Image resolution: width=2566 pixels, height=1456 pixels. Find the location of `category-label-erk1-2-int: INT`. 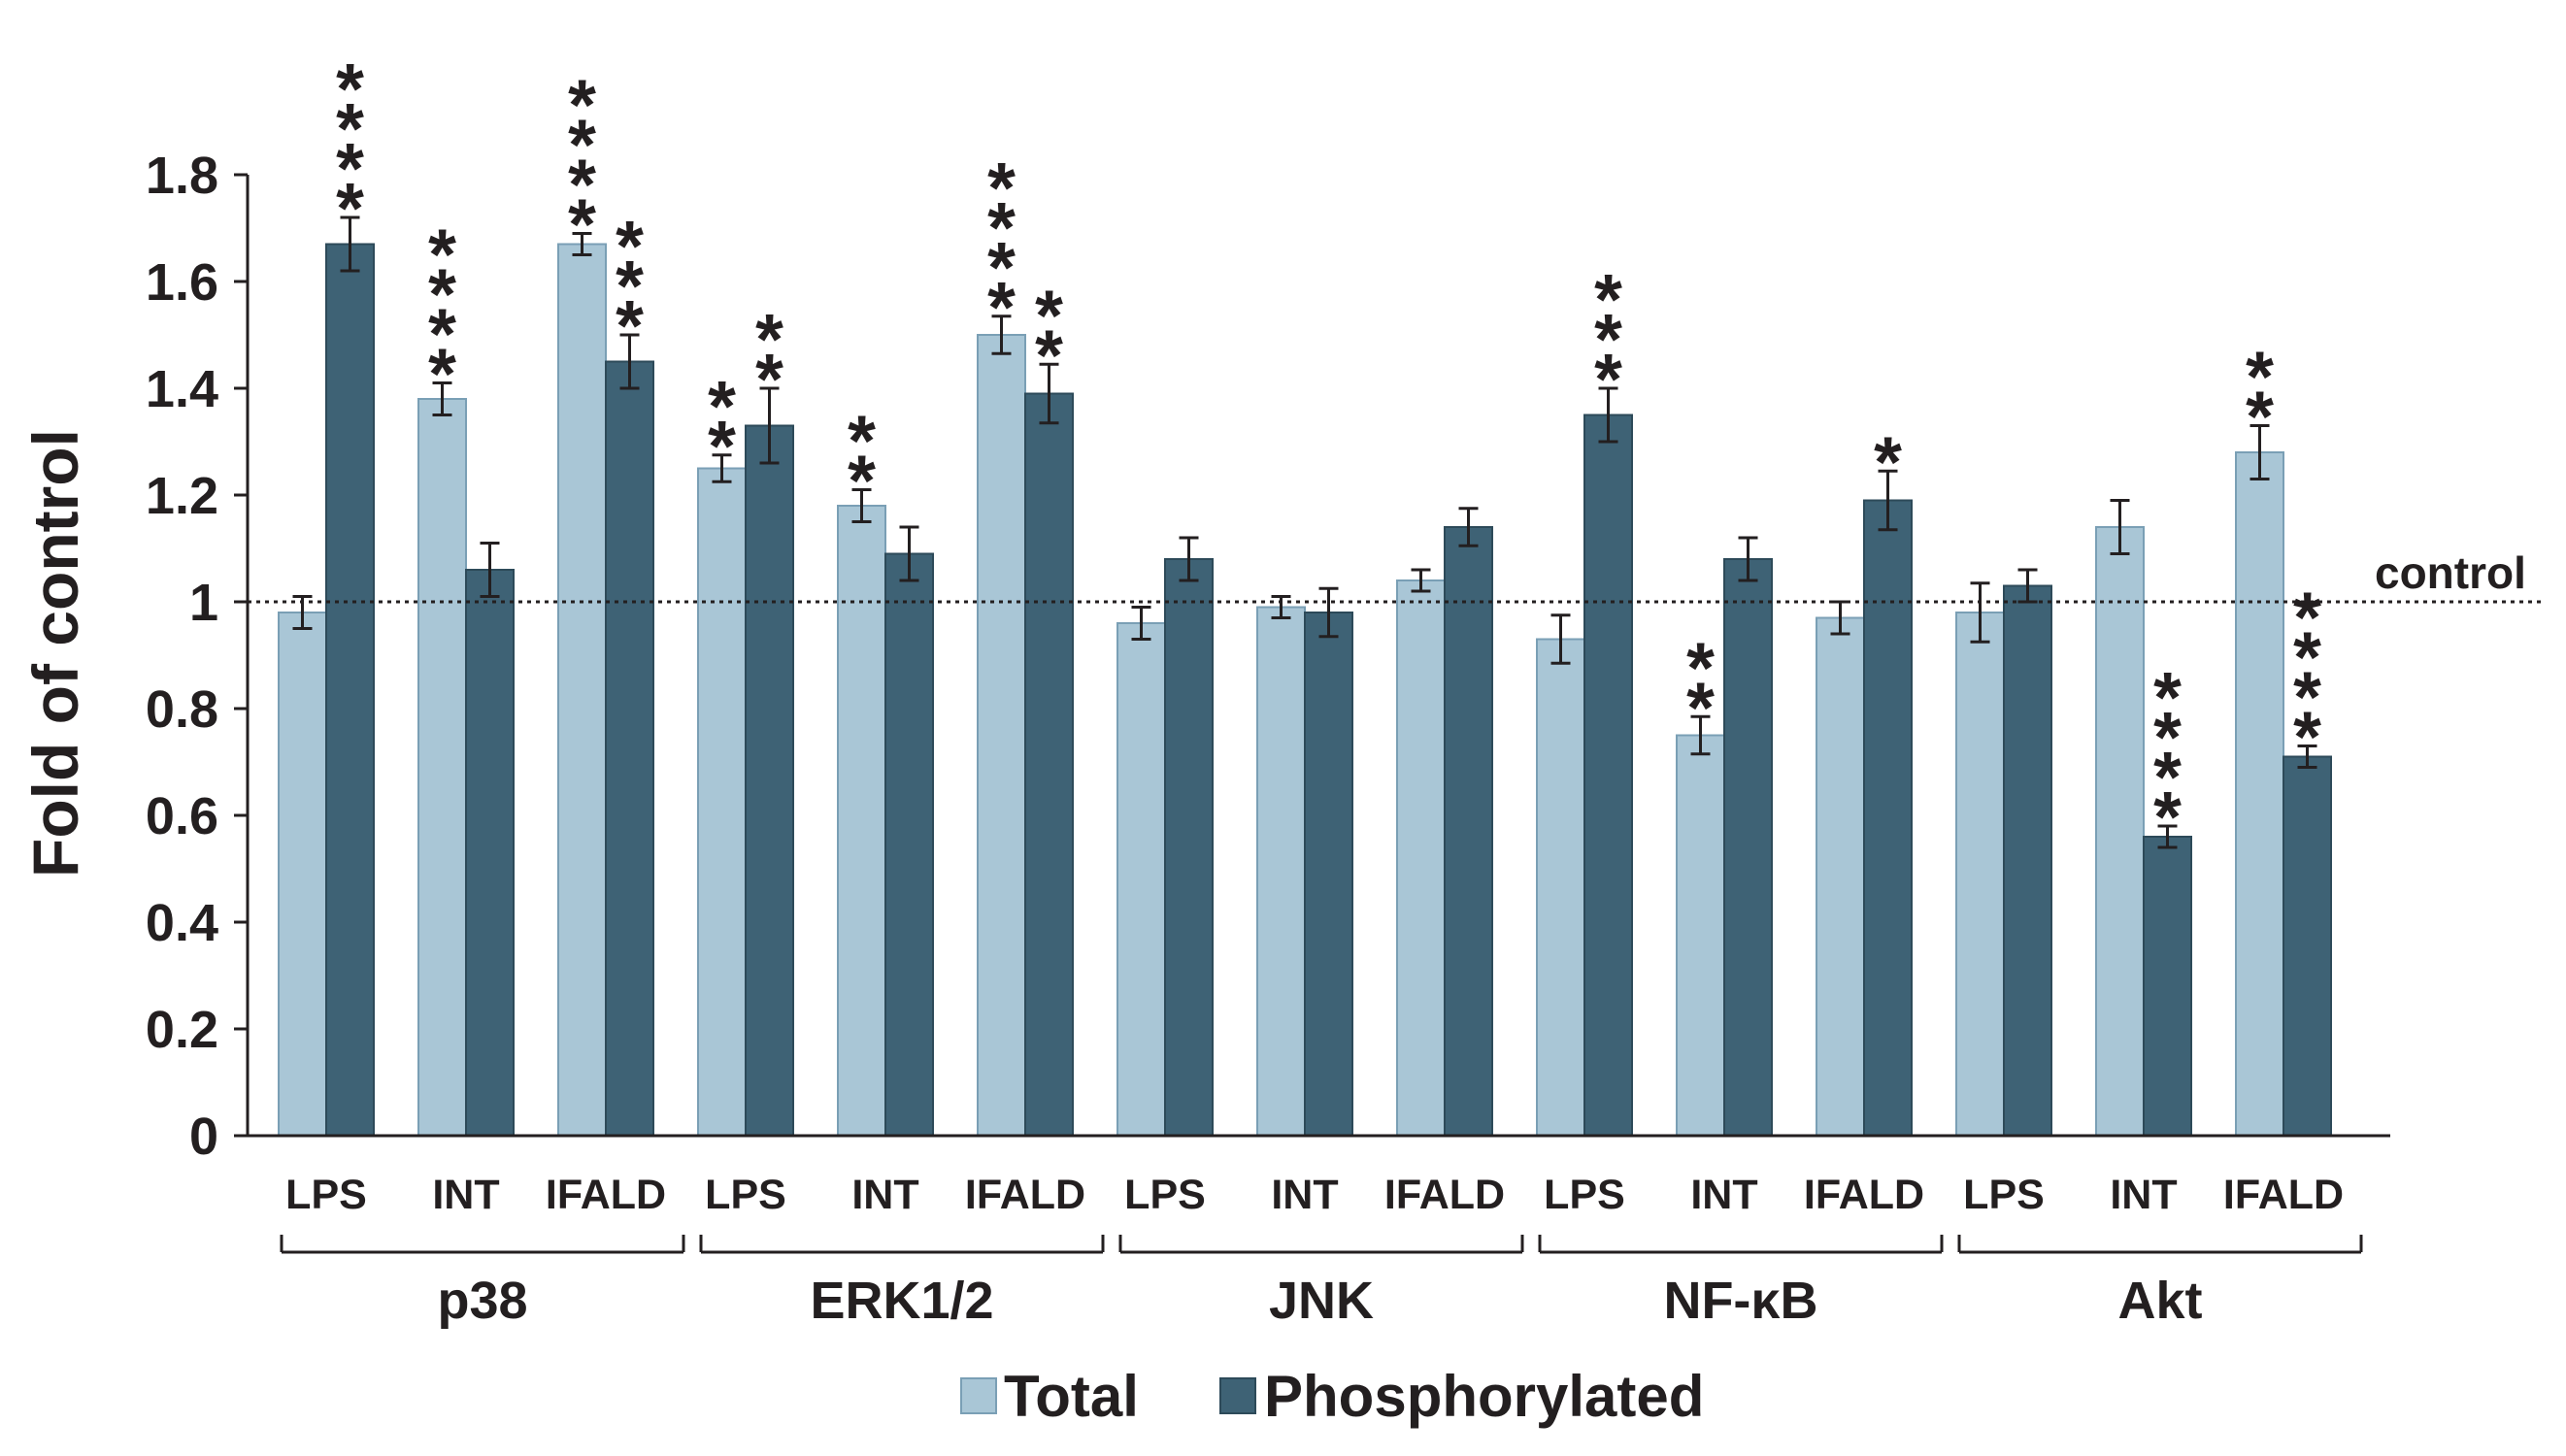

category-label-erk1-2-int: INT is located at coordinates (884, 1195).